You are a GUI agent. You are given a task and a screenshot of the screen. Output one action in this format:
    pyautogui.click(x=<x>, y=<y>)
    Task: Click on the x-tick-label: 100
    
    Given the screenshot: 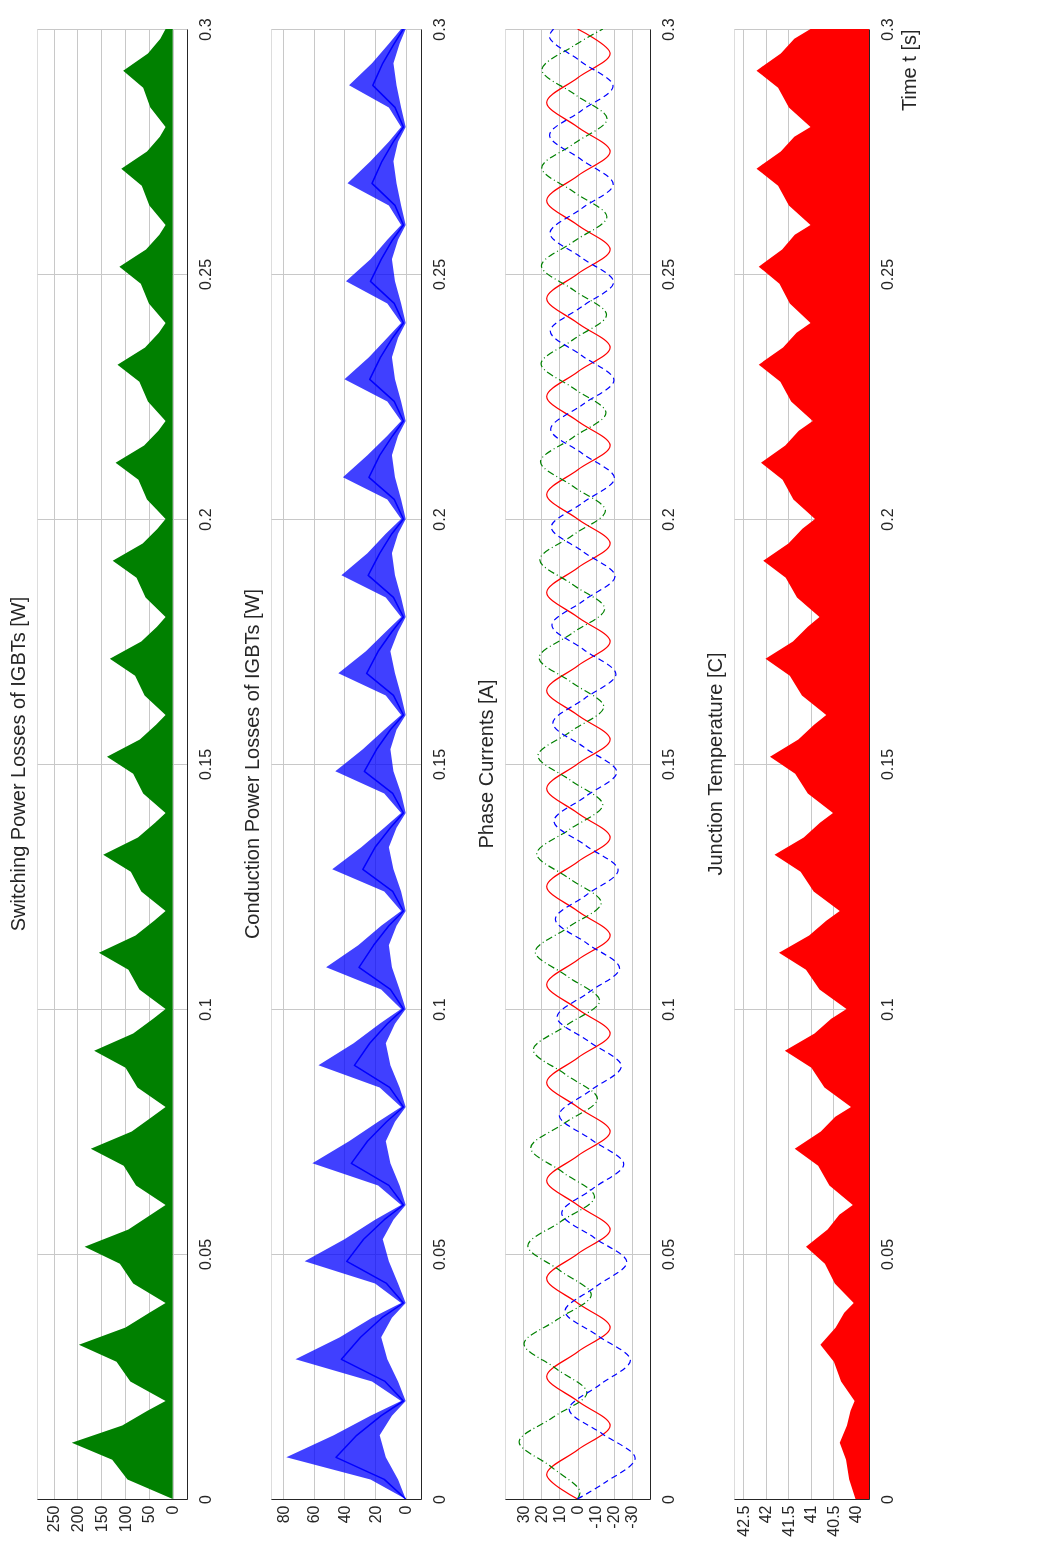 What is the action you would take?
    pyautogui.click(x=125, y=1519)
    